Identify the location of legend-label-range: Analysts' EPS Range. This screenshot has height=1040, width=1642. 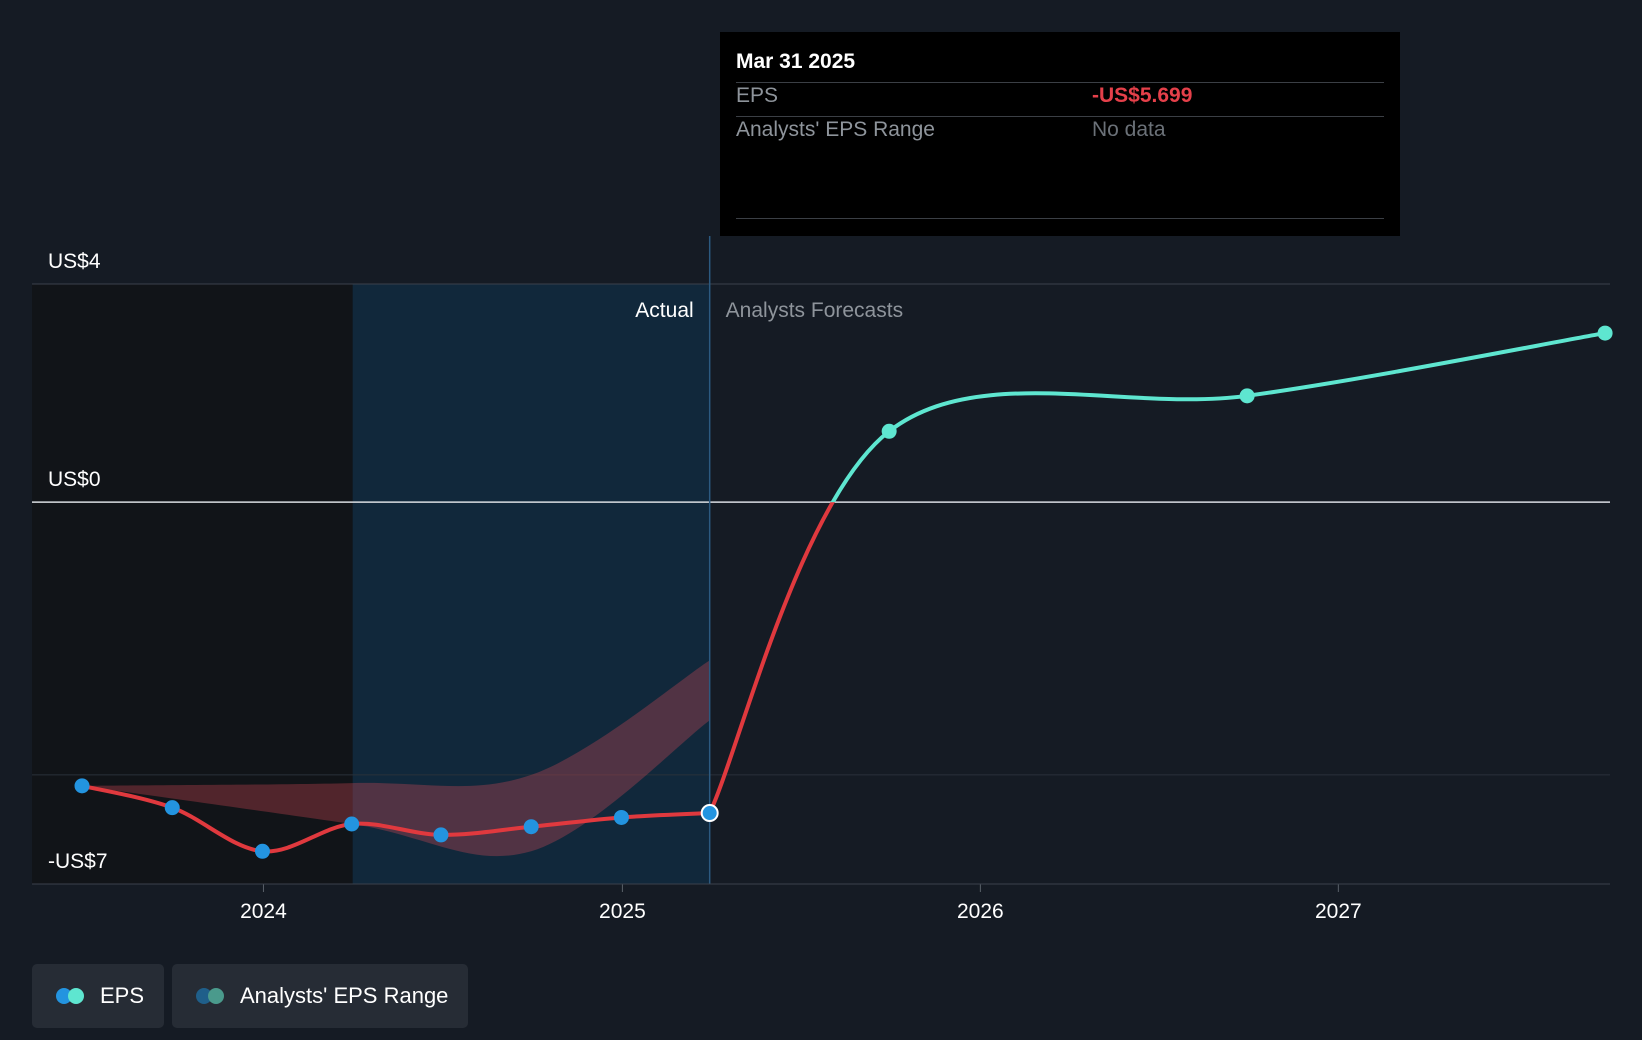
(344, 995).